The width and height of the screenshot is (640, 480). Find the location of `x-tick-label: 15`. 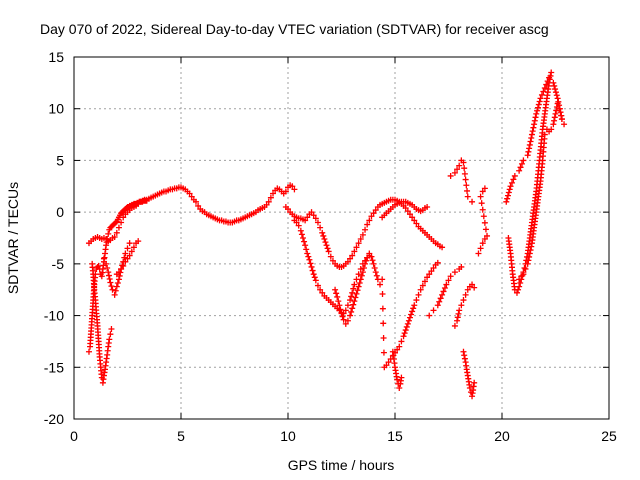

x-tick-label: 15 is located at coordinates (395, 436).